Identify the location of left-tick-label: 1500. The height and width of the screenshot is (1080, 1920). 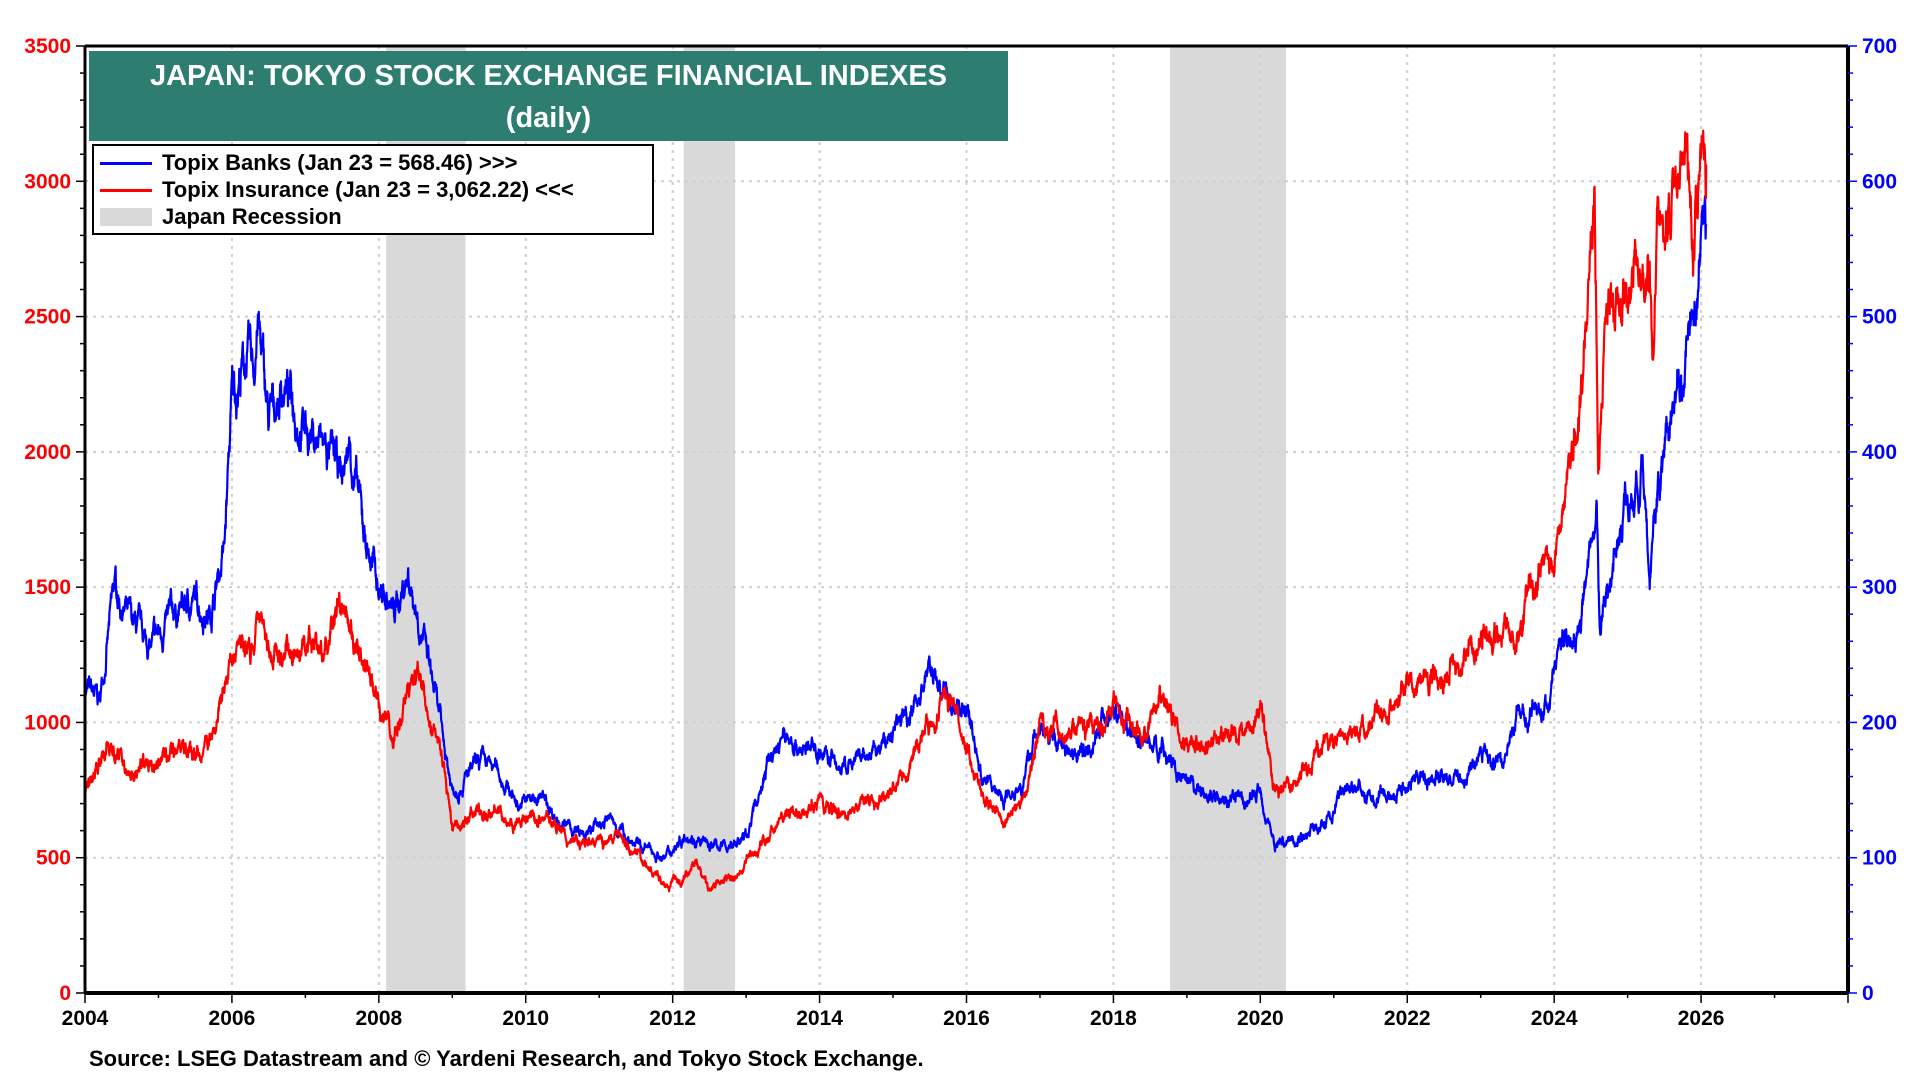
(47, 587).